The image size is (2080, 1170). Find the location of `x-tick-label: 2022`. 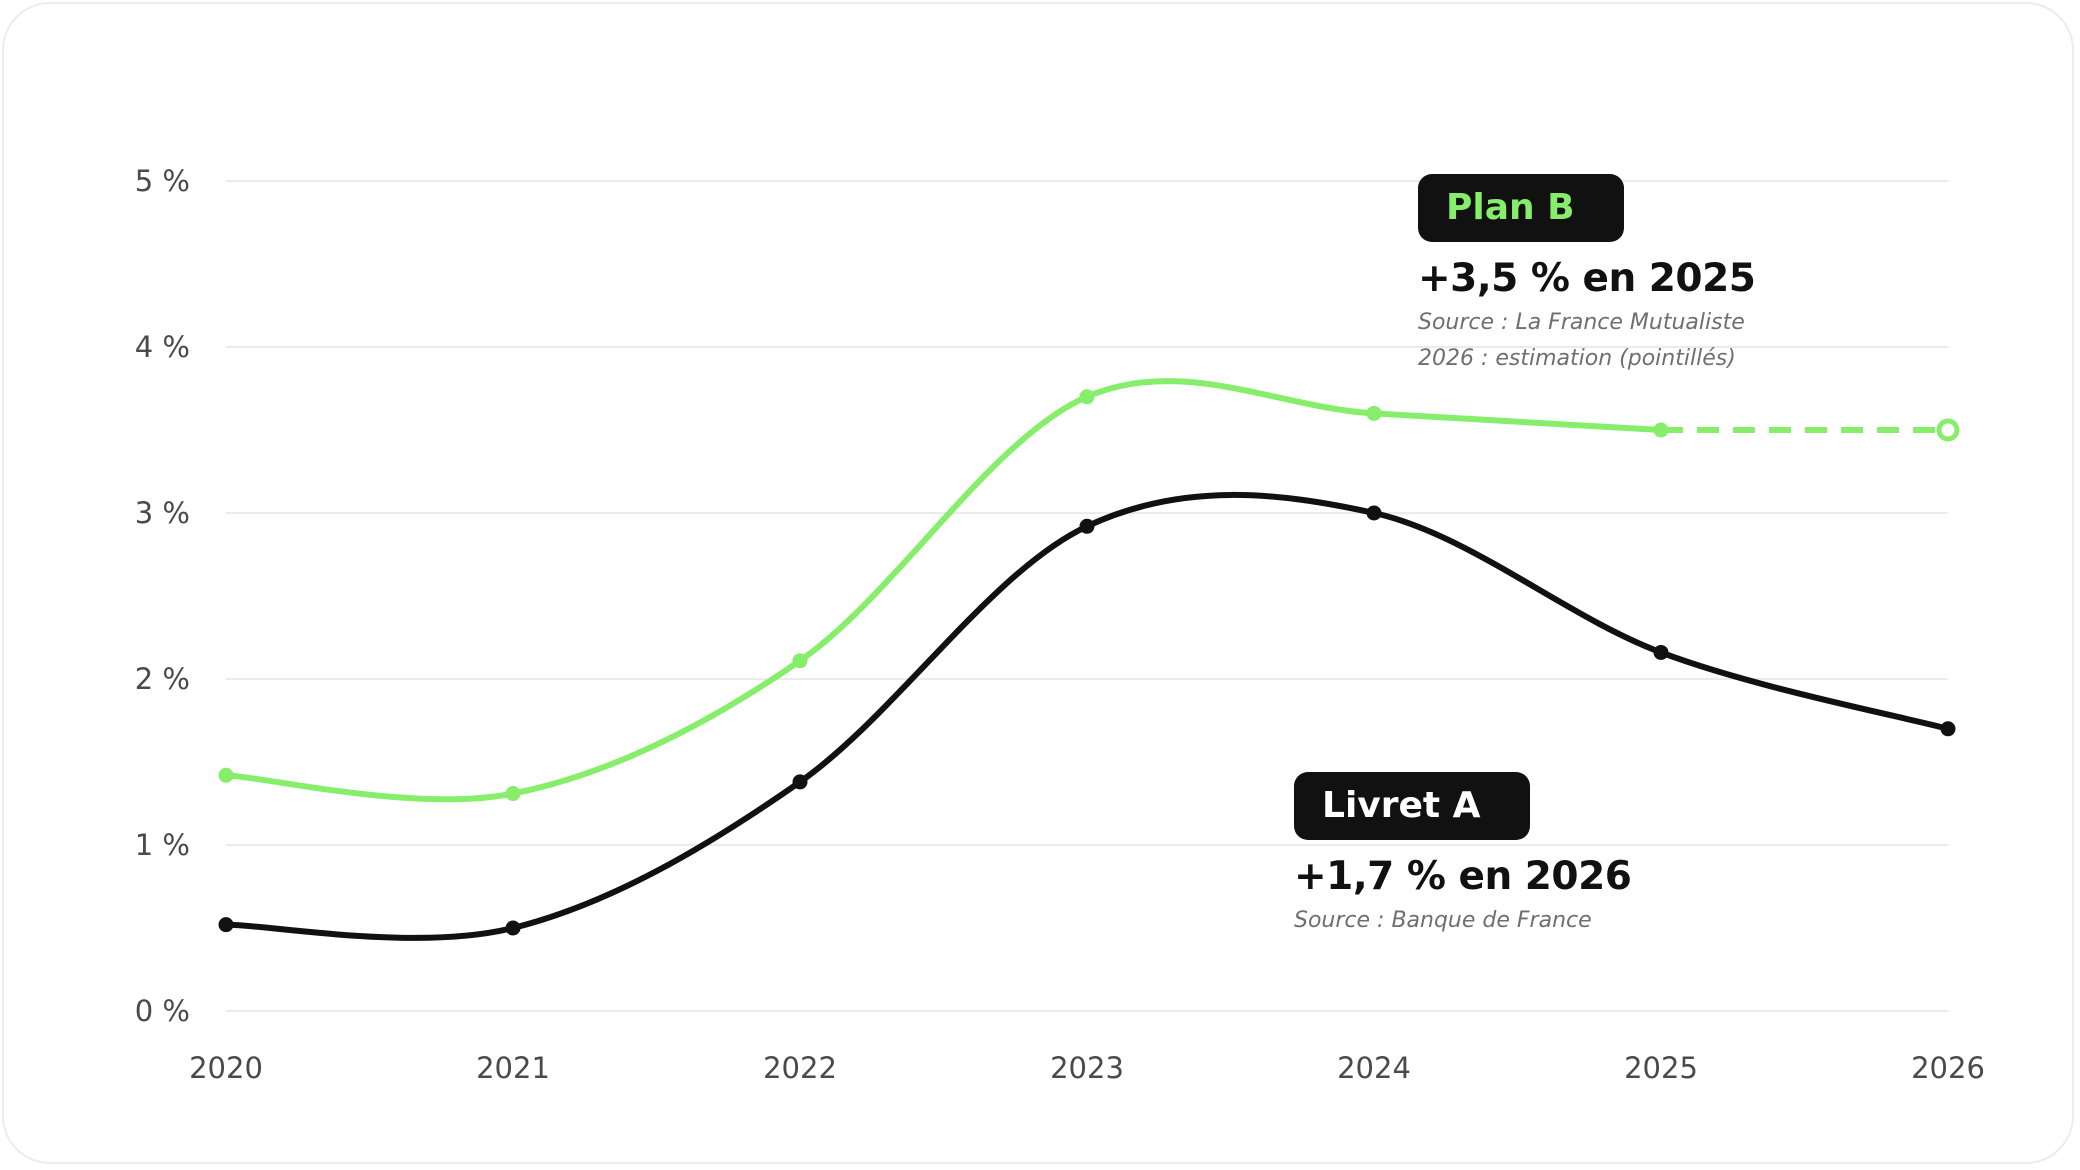

x-tick-label: 2022 is located at coordinates (800, 1068).